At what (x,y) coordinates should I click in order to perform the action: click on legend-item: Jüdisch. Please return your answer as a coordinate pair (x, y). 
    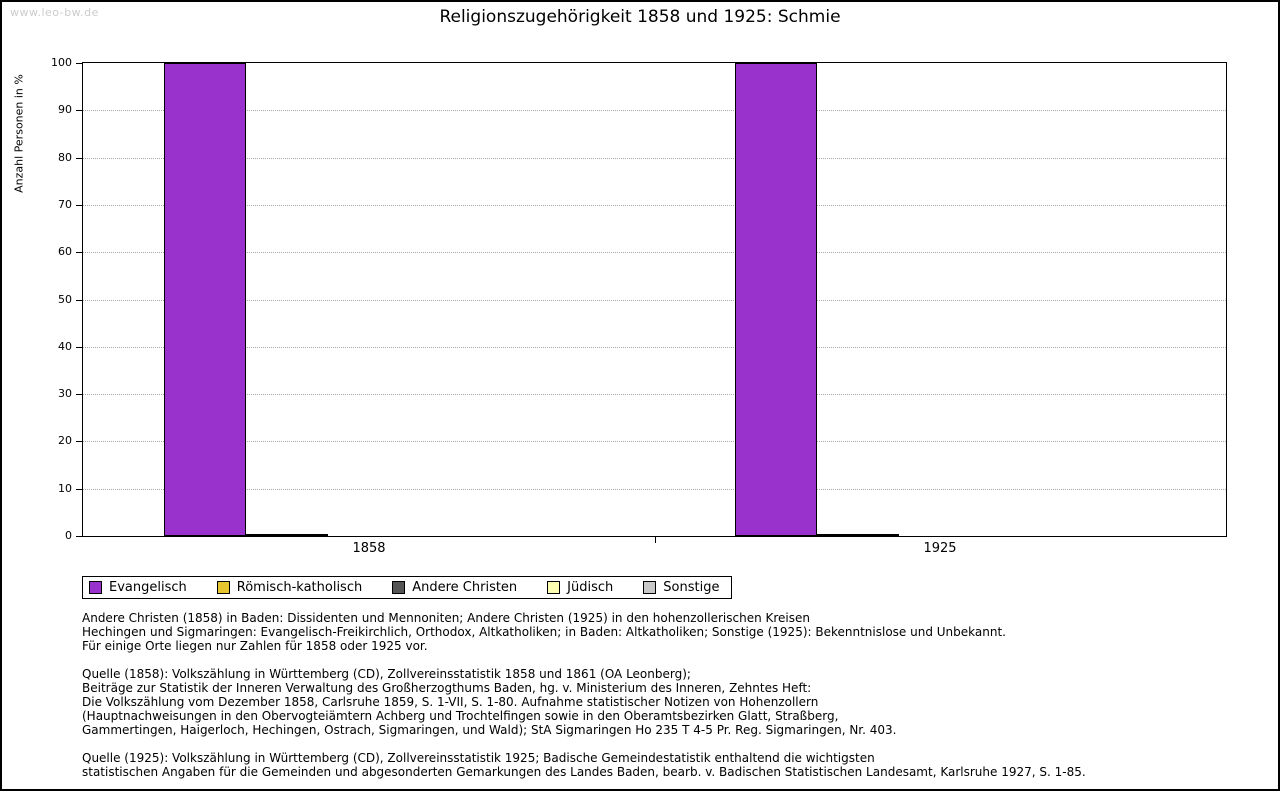
    Looking at the image, I should click on (580, 587).